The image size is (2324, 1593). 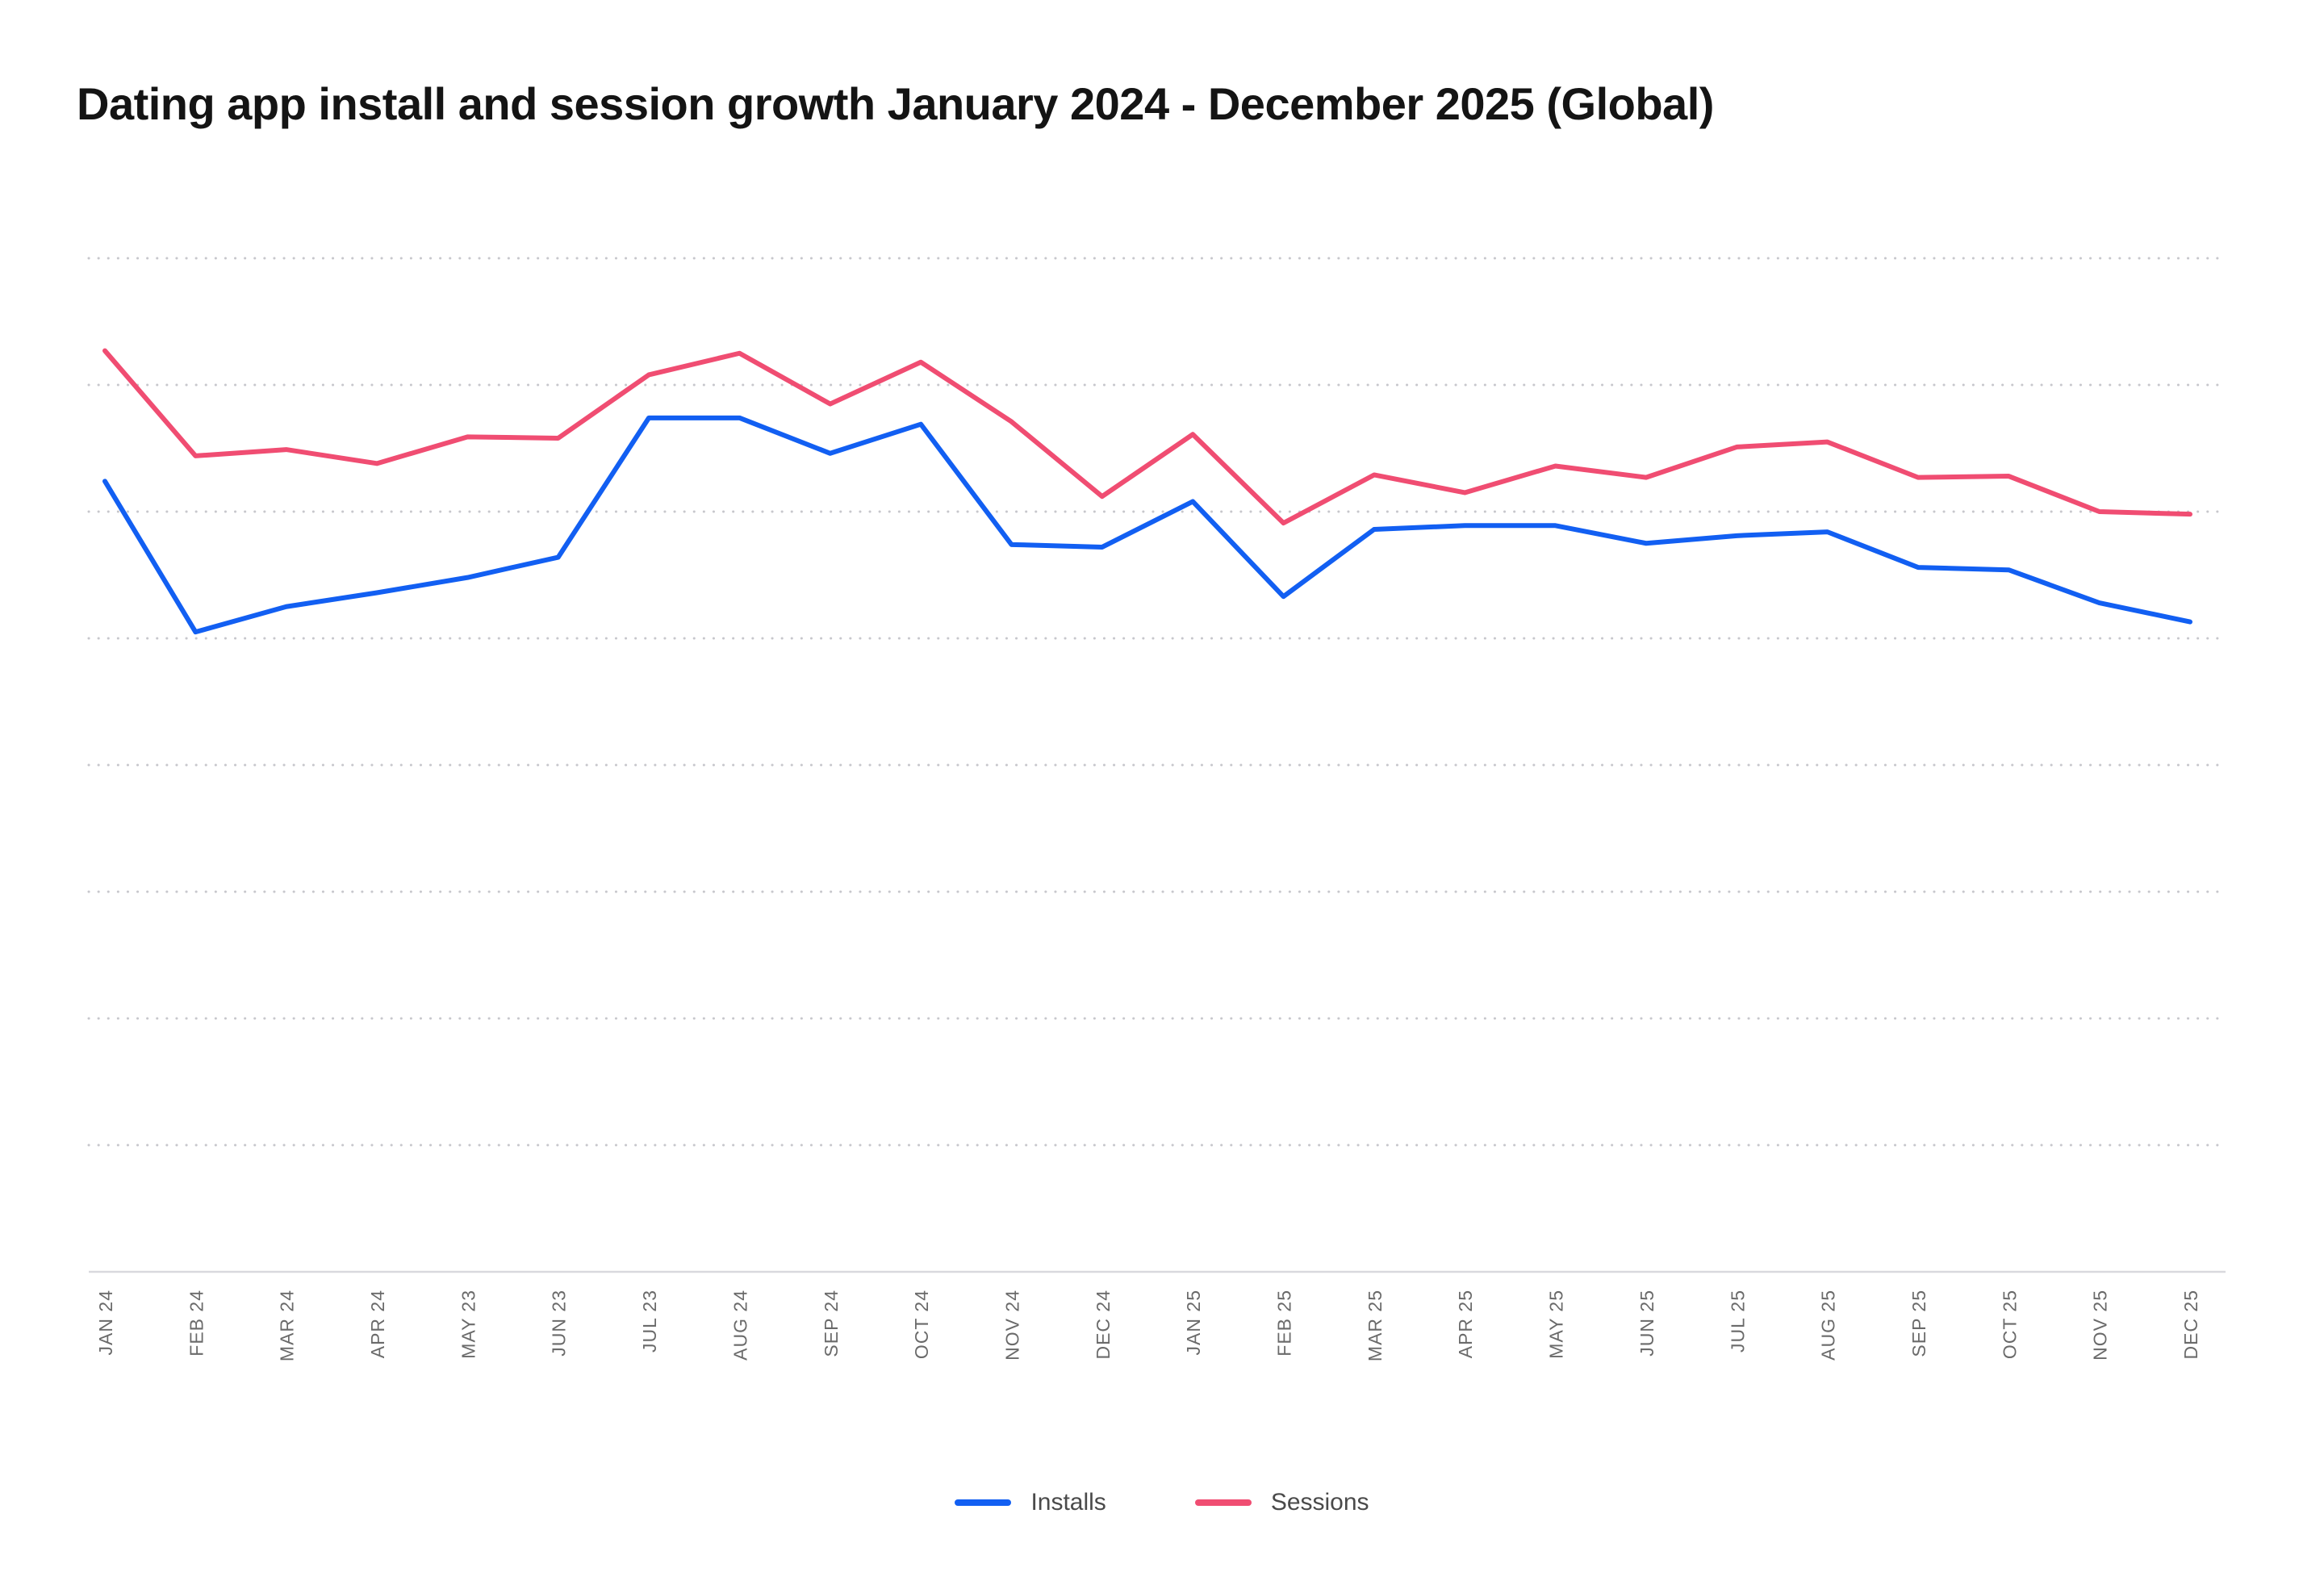 I want to click on x-tick-label: MAR 25, so click(x=1375, y=1326).